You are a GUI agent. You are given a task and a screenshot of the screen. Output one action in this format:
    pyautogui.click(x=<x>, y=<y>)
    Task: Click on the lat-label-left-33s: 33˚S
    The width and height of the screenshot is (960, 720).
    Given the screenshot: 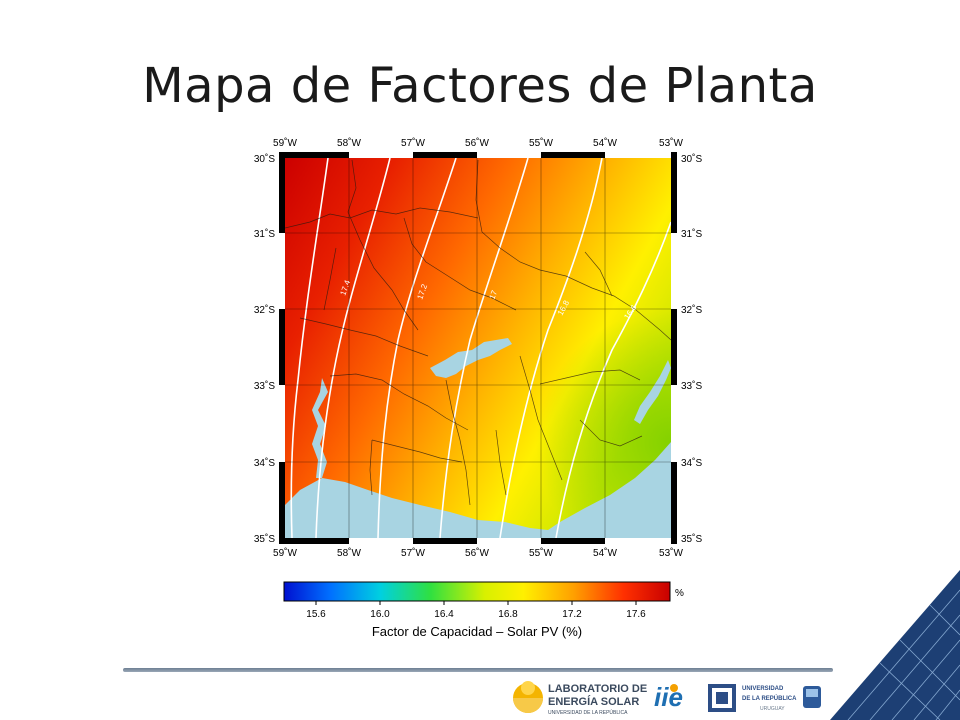 What is the action you would take?
    pyautogui.click(x=264, y=386)
    